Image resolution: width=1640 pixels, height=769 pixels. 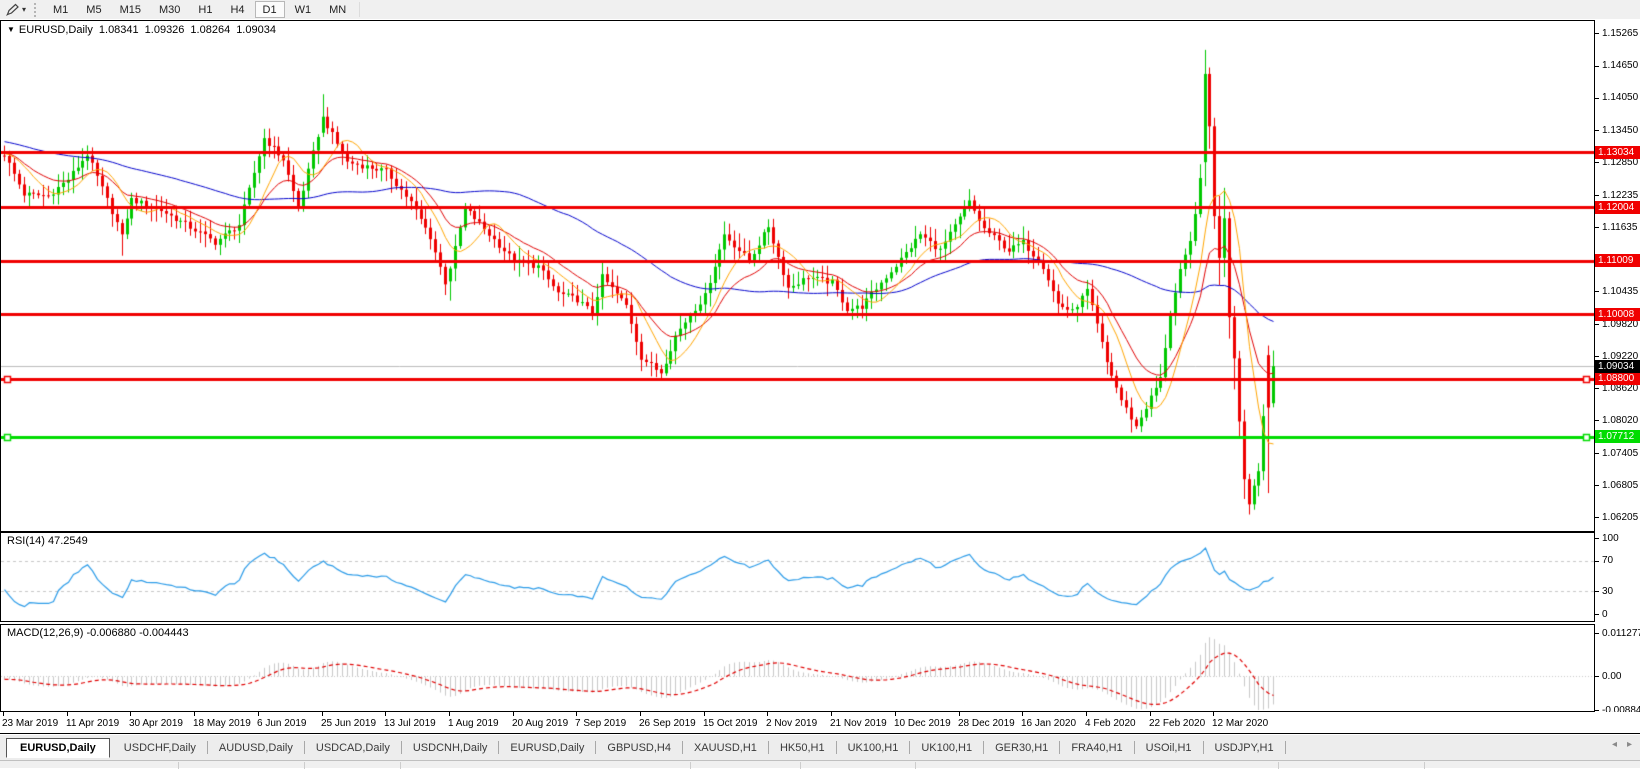 I want to click on tab-fra40-h1: FRA40,H1, so click(x=1097, y=747).